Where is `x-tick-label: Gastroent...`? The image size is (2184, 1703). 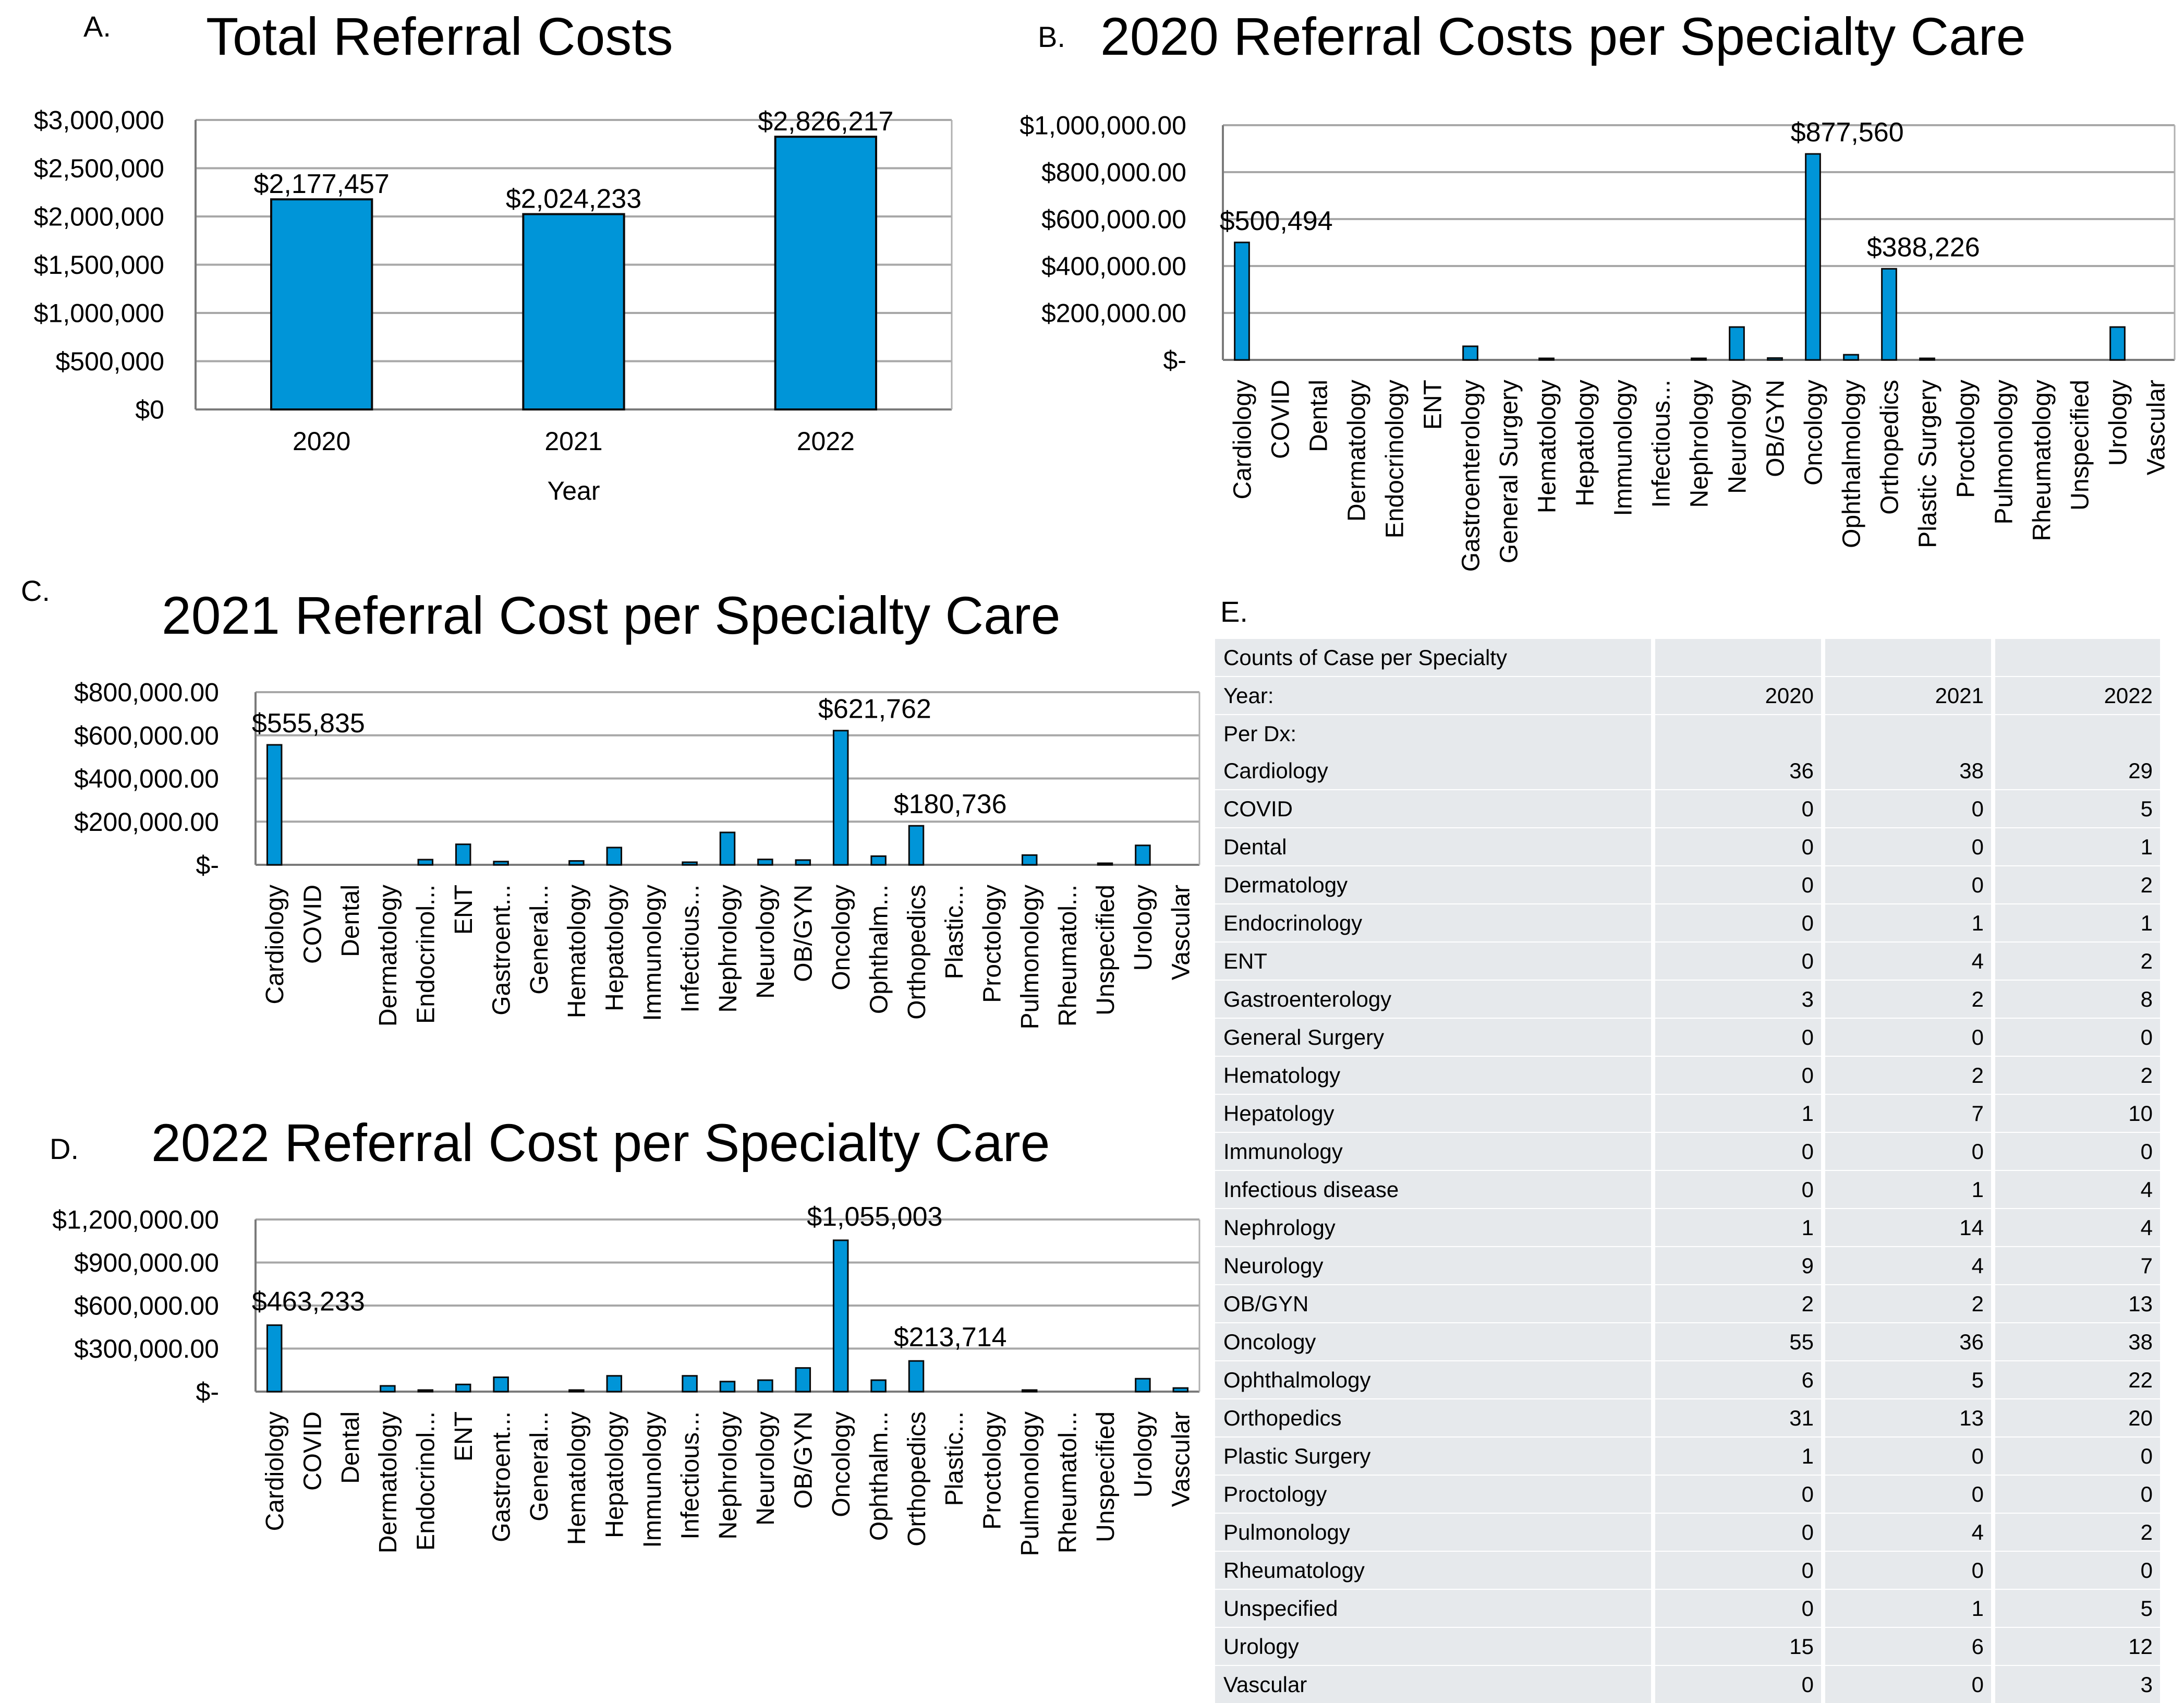
x-tick-label: Gastroent... is located at coordinates (501, 950).